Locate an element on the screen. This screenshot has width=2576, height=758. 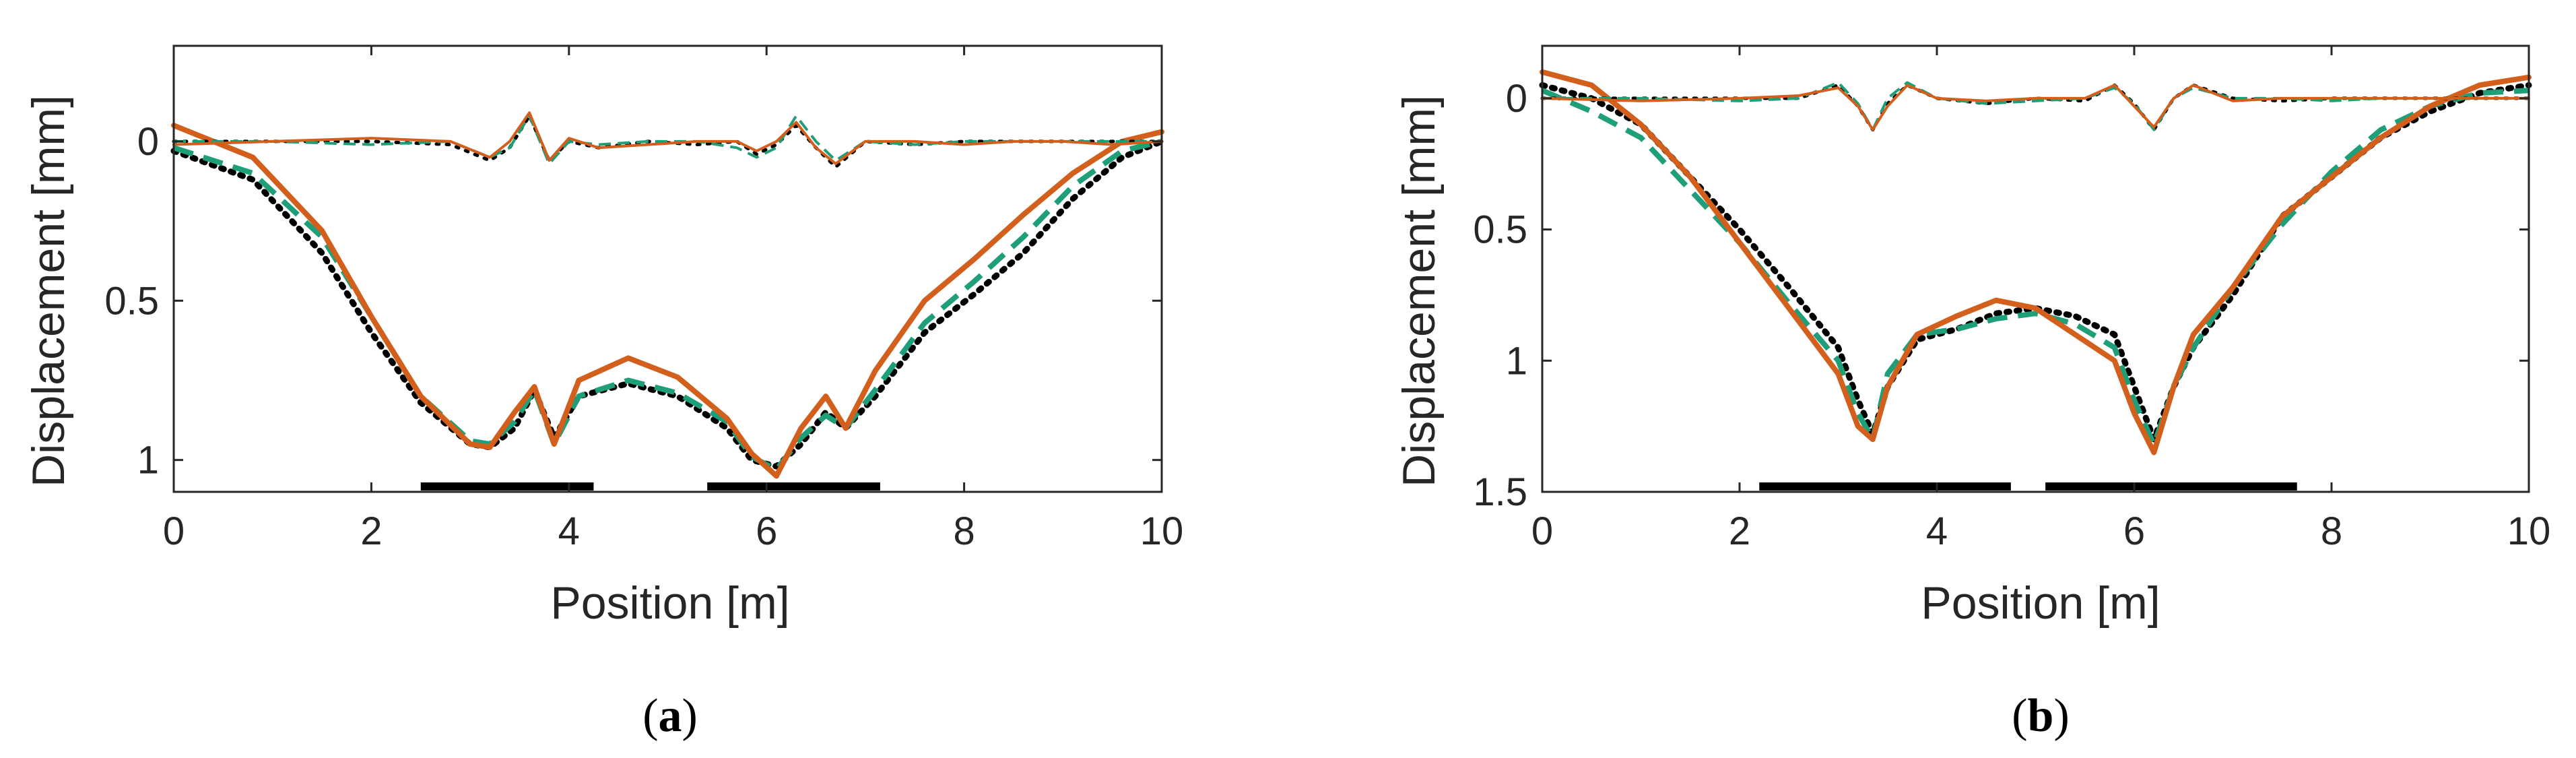
series-line-measured-small- is located at coordinates (2035, 107).